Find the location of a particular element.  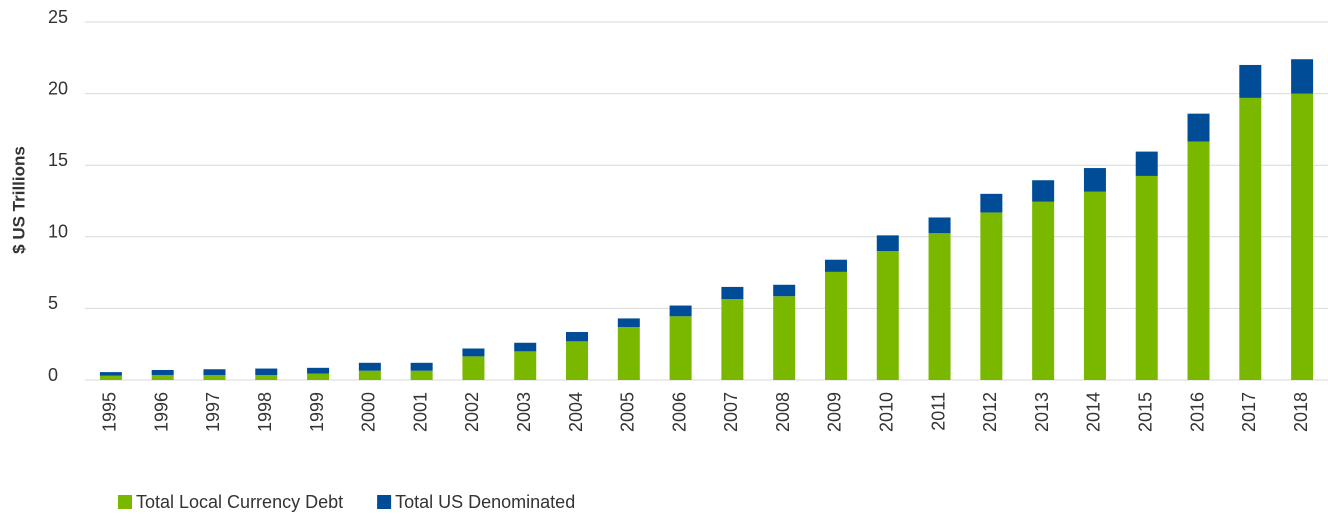

x-tick-label: 2017 is located at coordinates (1249, 412).